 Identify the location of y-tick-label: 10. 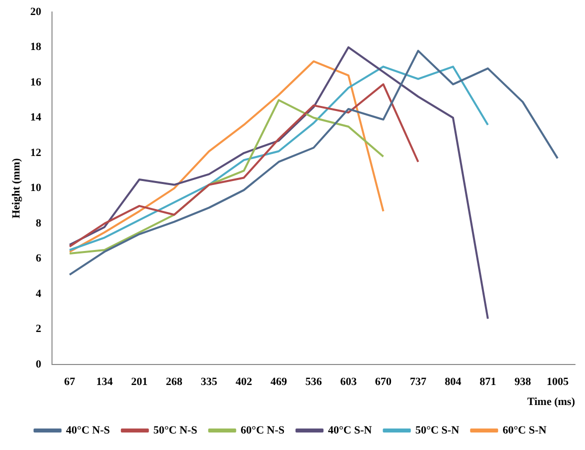
(36, 188).